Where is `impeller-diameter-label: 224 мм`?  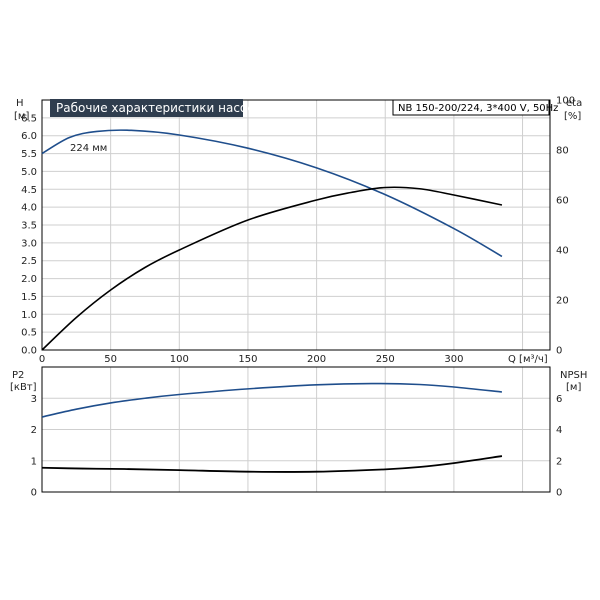
impeller-diameter-label: 224 мм is located at coordinates (88, 148).